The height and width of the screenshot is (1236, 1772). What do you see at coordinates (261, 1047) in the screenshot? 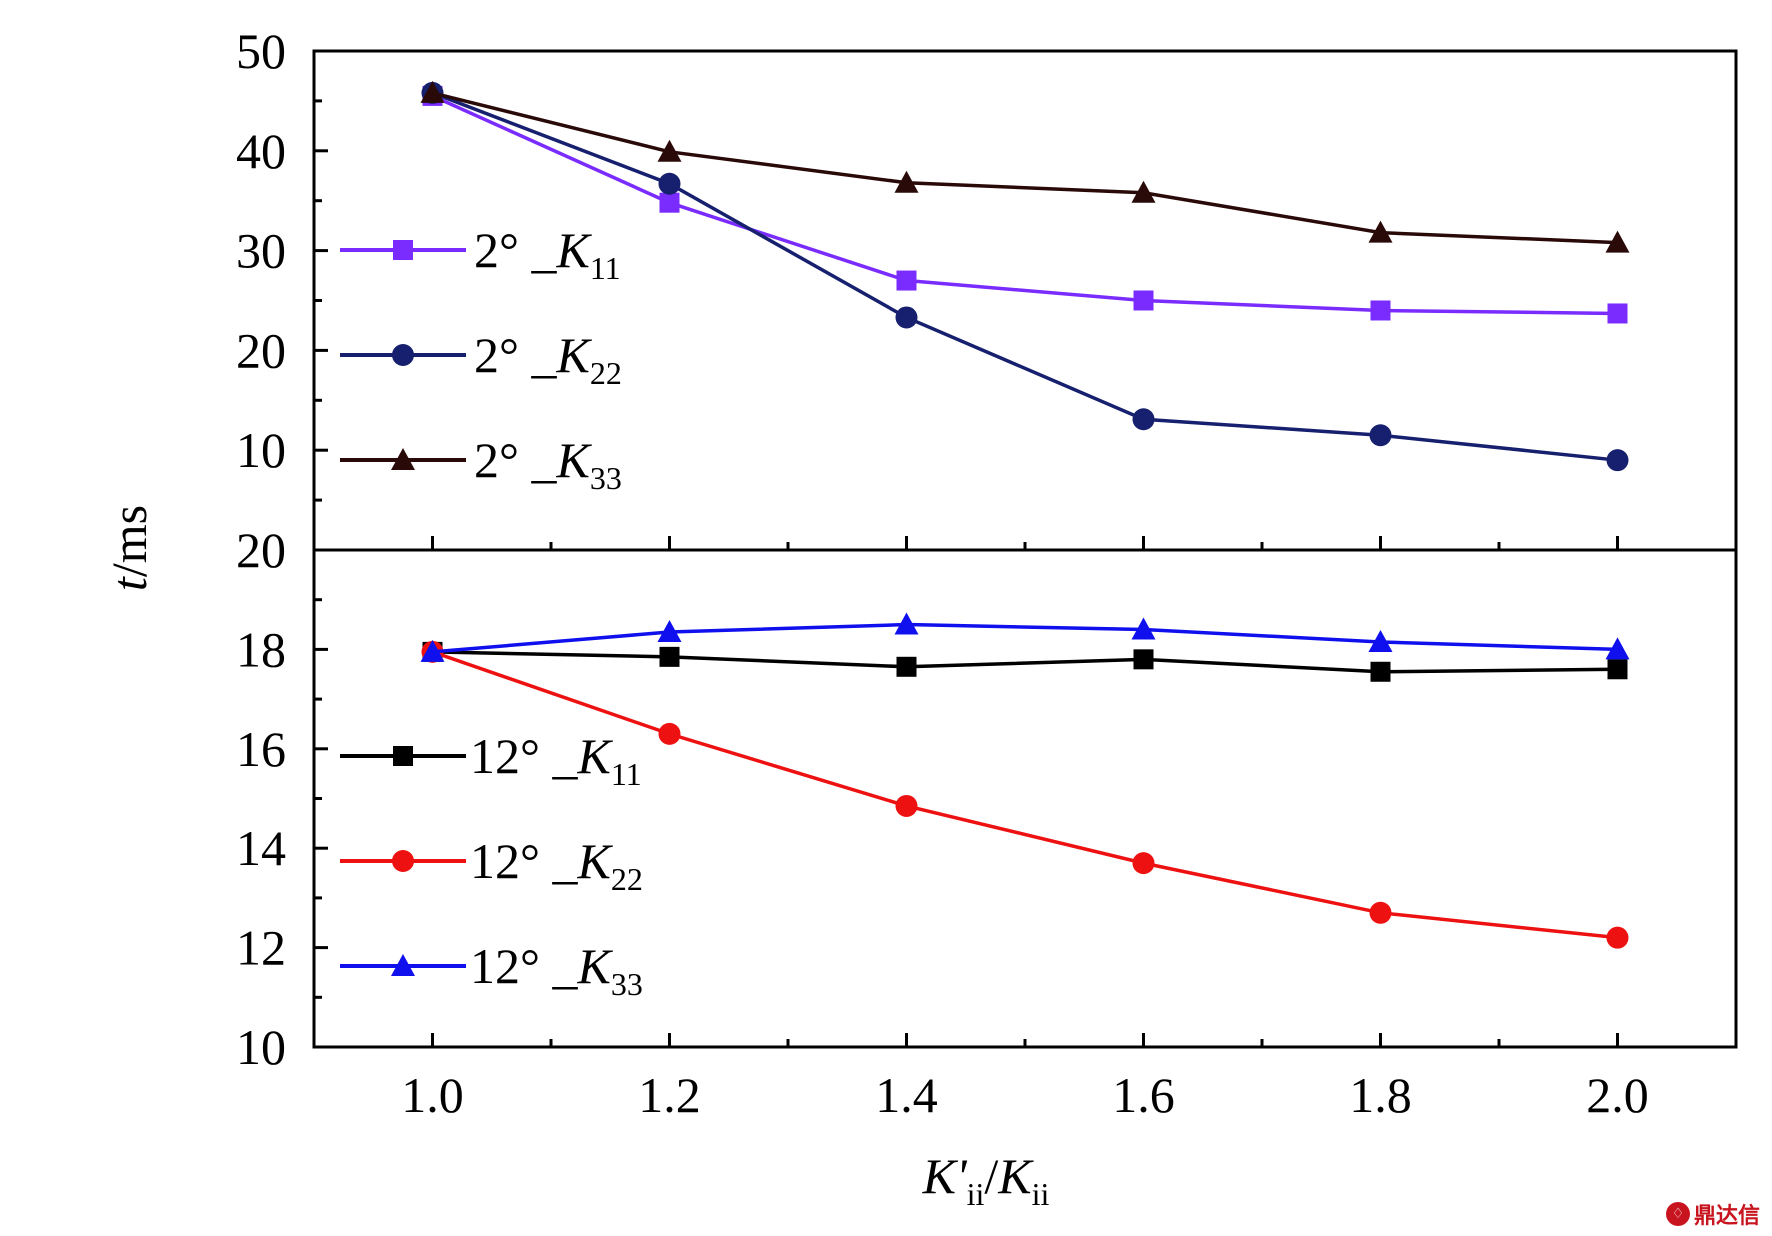
I see `y-tick-label-bottom: 10` at bounding box center [261, 1047].